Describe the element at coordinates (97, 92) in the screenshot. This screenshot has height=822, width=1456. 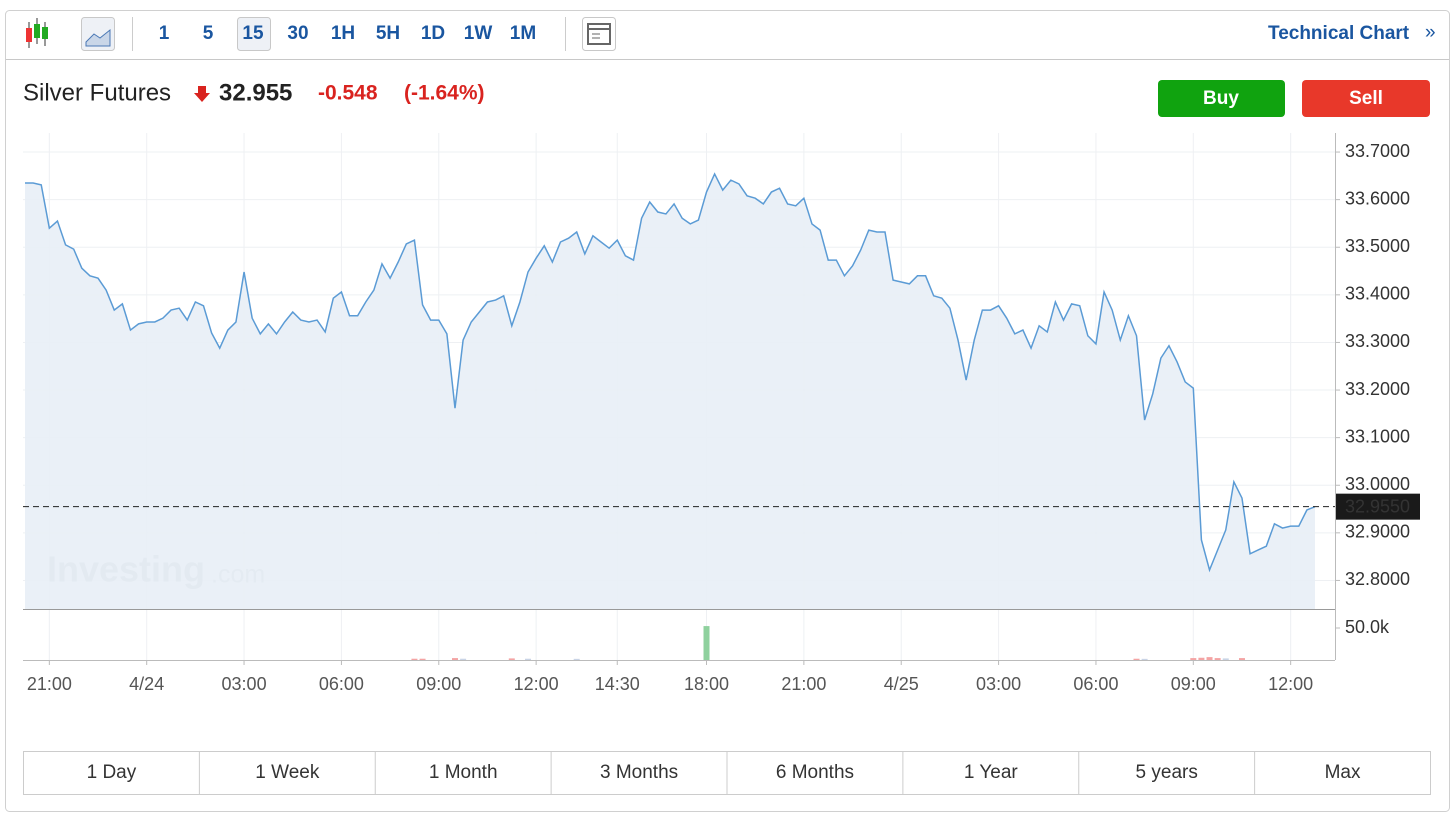
I see `instrument-name: Silver Futures` at that location.